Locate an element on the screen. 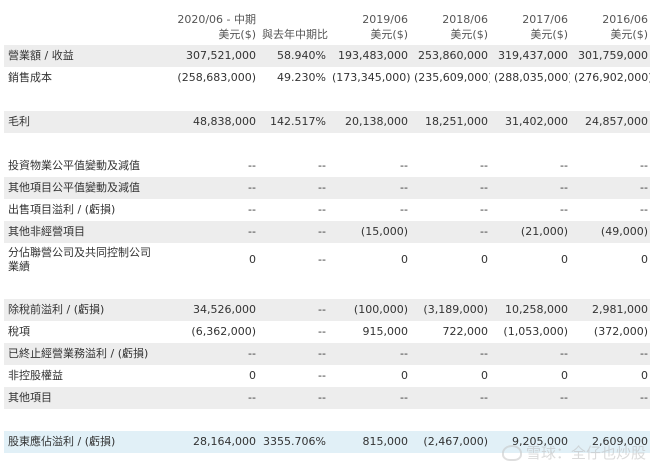 The image size is (660, 475). cell: 142.517% is located at coordinates (293, 122).